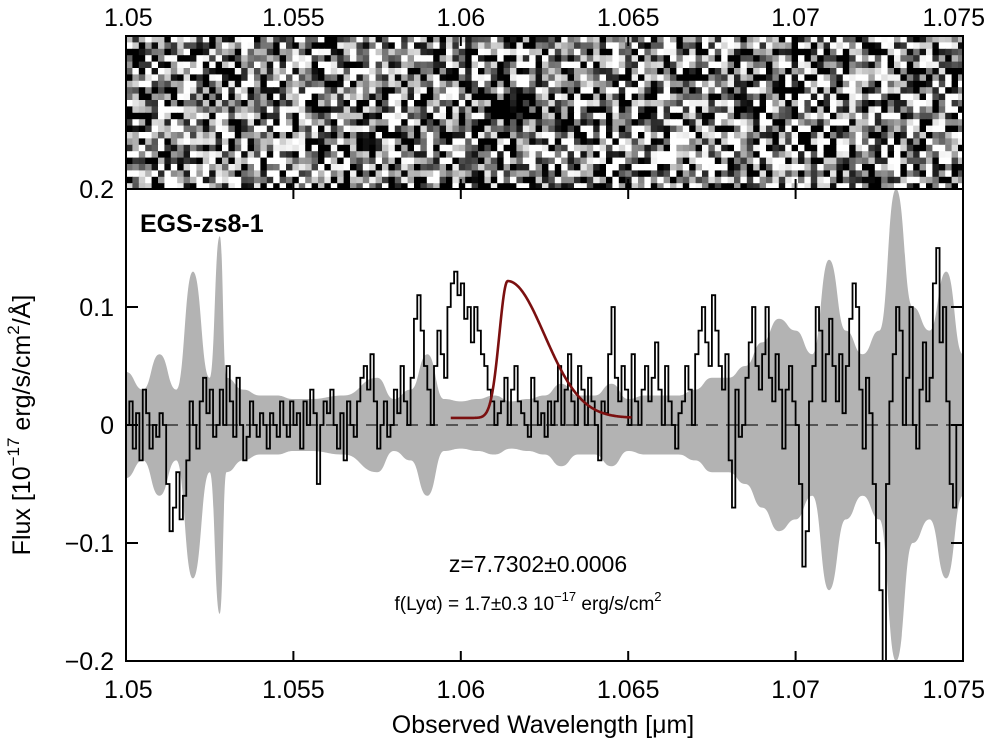  Describe the element at coordinates (96, 190) in the screenshot. I see `y-tick-label: 0.2` at that location.